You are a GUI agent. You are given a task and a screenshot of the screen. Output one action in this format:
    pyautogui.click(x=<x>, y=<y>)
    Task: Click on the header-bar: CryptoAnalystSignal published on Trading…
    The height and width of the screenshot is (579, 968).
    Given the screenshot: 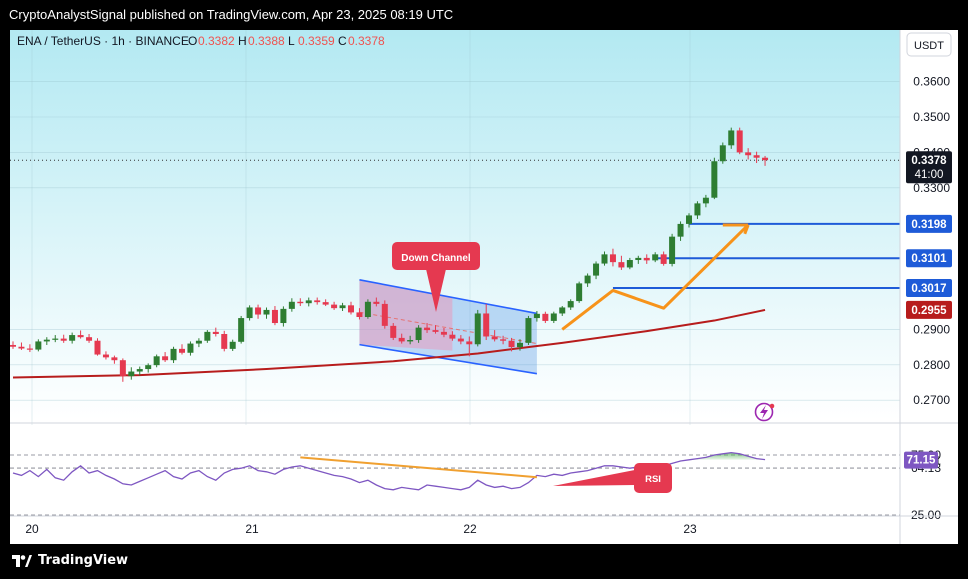 What is the action you would take?
    pyautogui.click(x=484, y=15)
    